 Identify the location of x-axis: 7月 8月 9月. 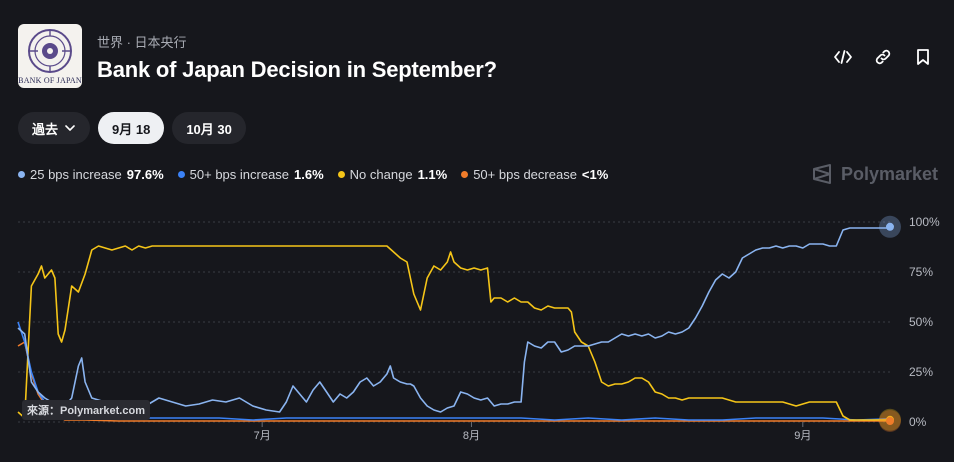
(532, 432).